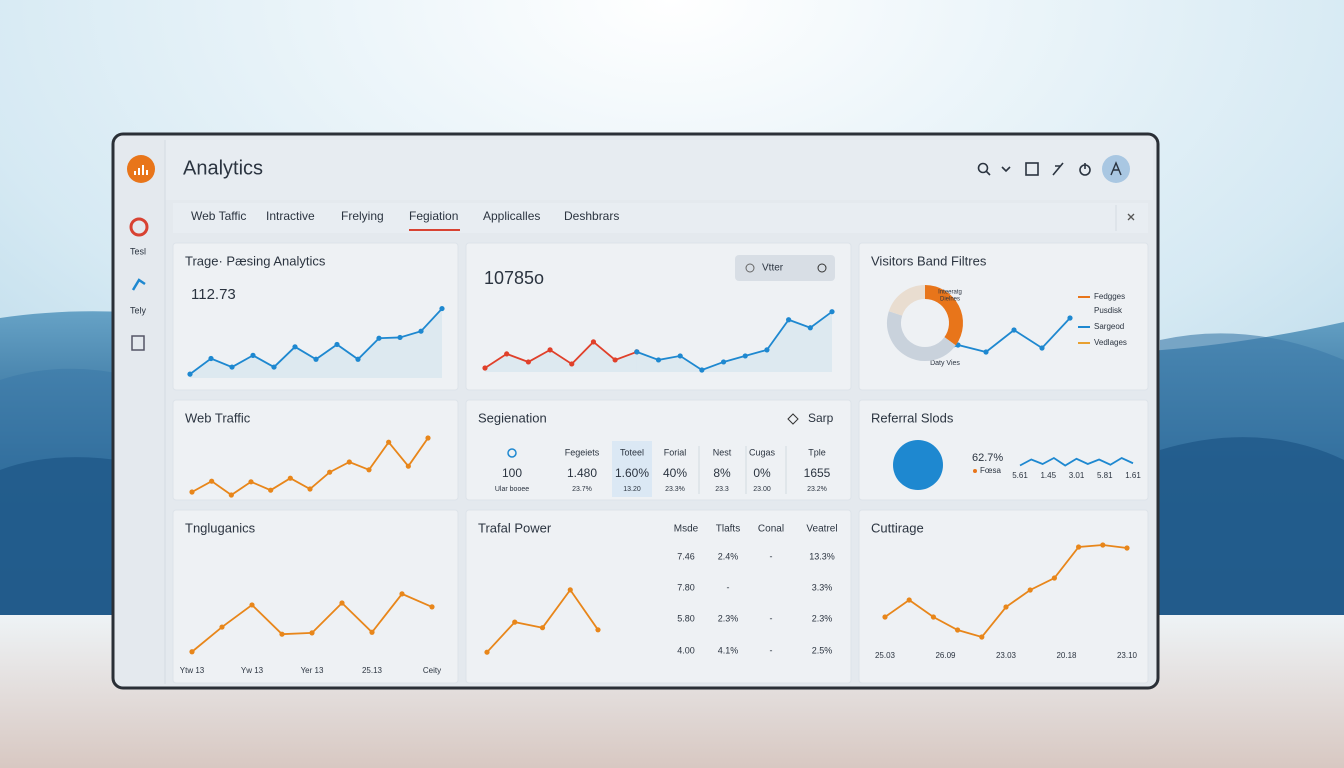  I want to click on button-icon, so click(793, 419).